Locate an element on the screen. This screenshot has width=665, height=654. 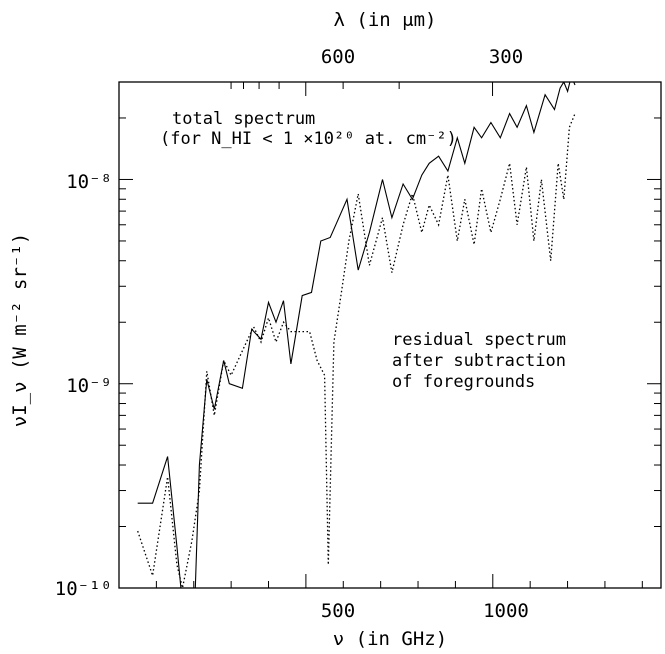
top-tick-label: 600 is located at coordinates (338, 57).